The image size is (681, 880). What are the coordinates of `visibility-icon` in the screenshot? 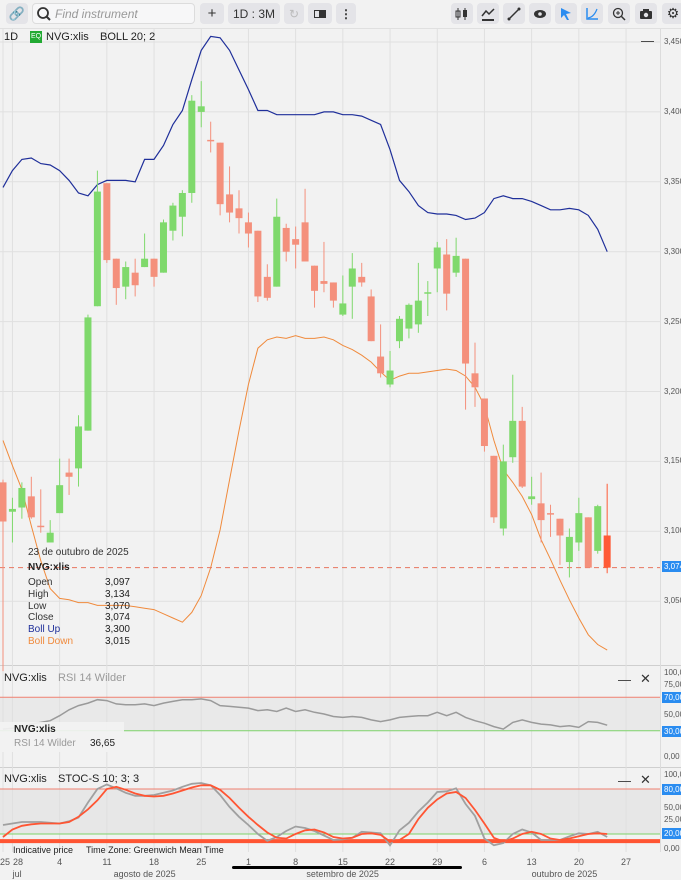 It's located at (540, 13).